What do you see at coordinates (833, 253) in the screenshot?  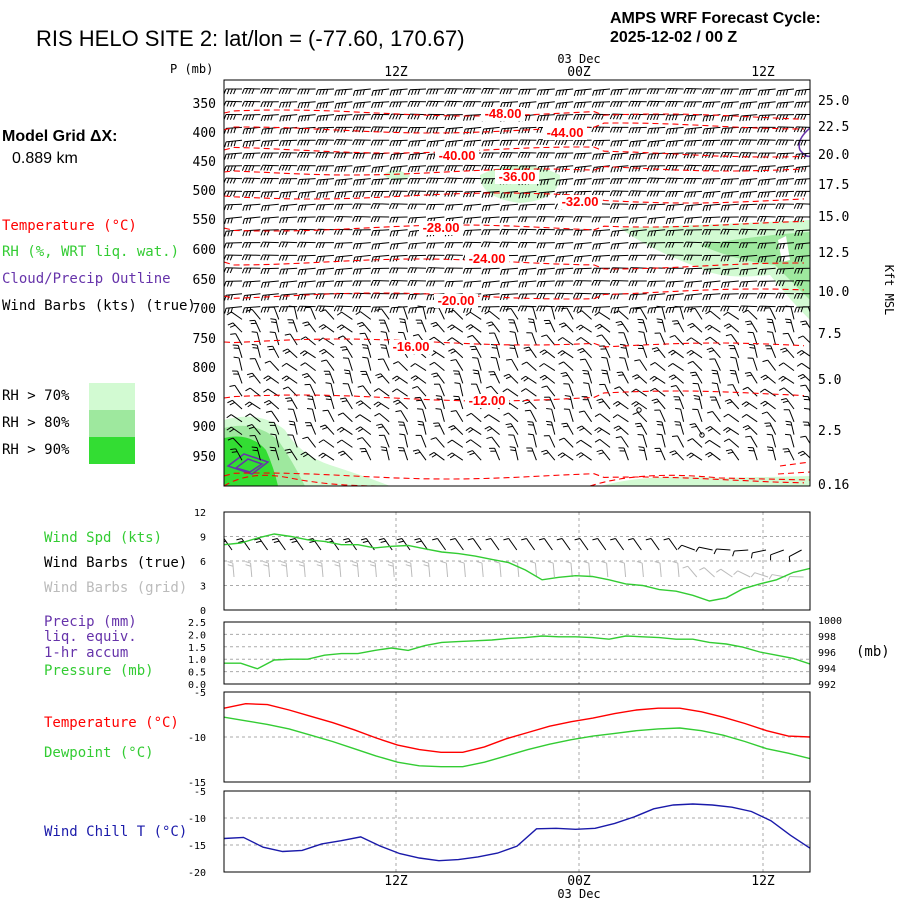 I see `height-tick-label: 12.5` at bounding box center [833, 253].